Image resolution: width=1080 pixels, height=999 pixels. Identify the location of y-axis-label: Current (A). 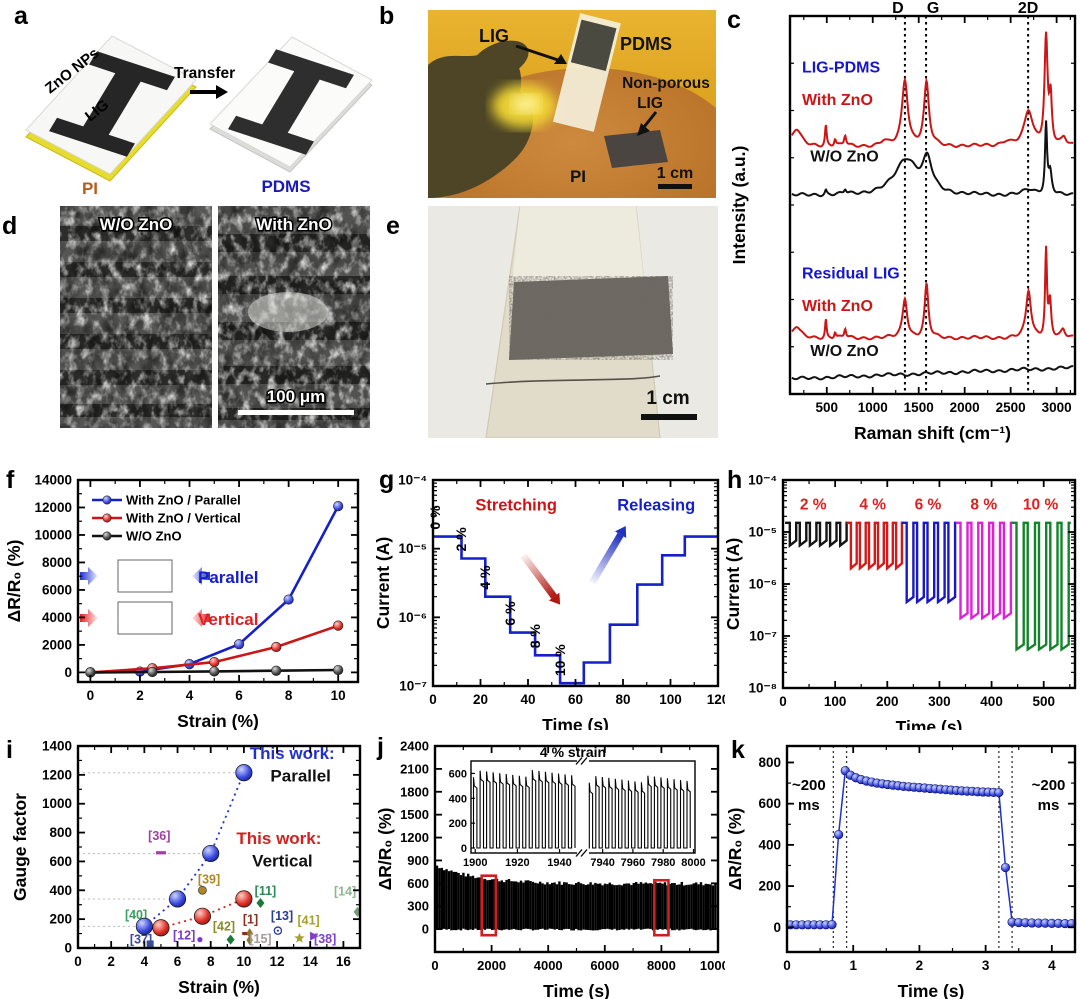
(734, 584).